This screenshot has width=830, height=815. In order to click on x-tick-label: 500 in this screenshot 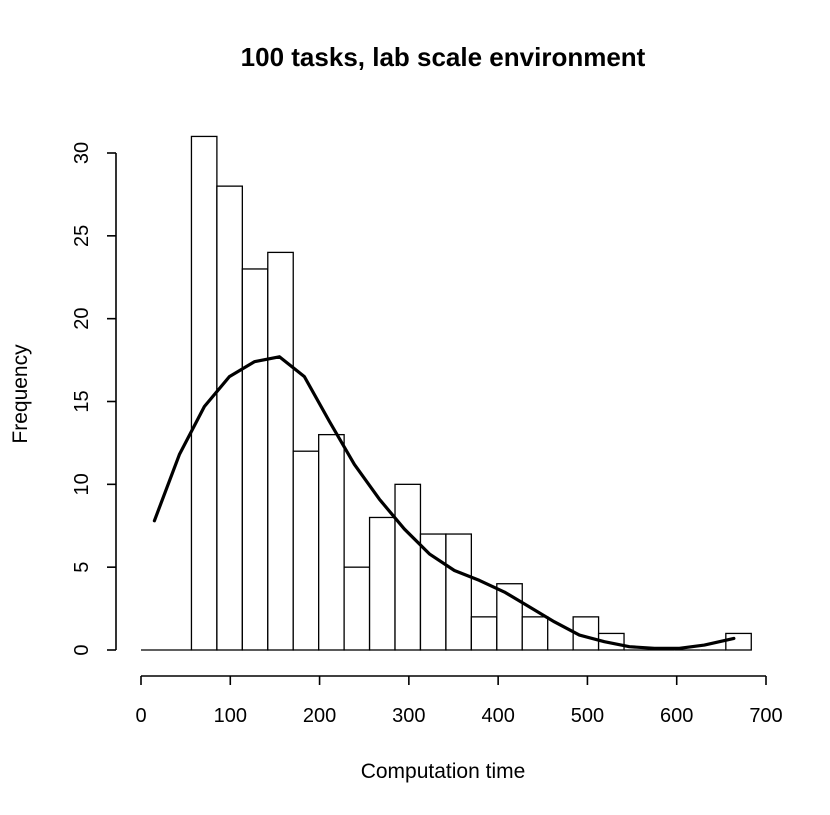, I will do `click(587, 716)`.